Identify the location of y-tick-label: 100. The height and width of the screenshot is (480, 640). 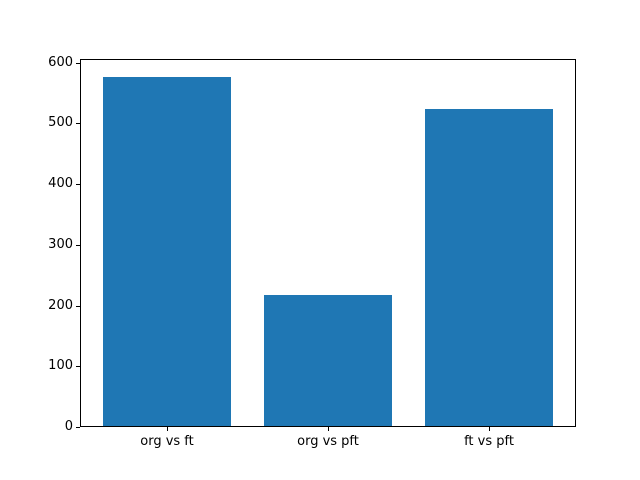
(60, 366).